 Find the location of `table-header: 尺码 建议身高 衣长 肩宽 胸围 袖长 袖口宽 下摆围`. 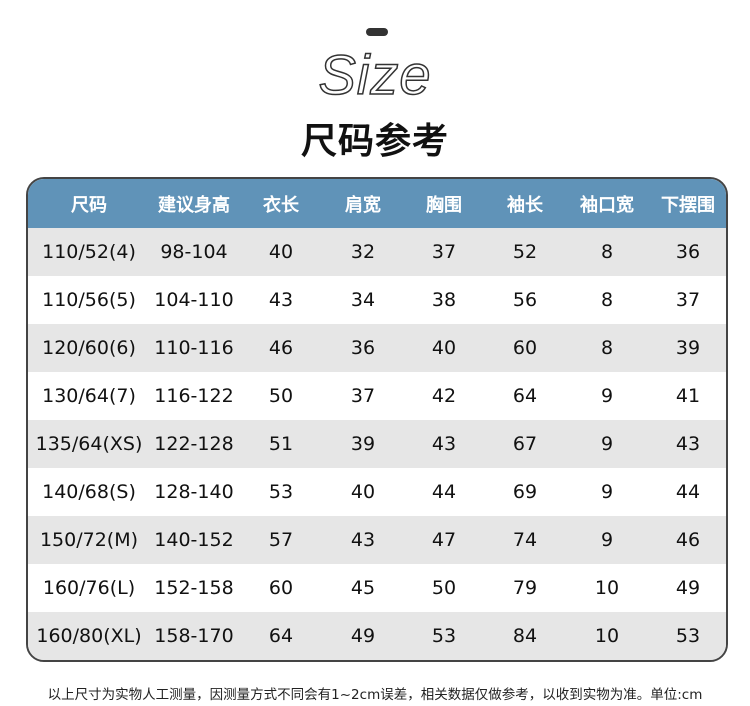

table-header: 尺码 建议身高 衣长 肩宽 胸围 袖长 袖口宽 下摆围 is located at coordinates (377, 203).